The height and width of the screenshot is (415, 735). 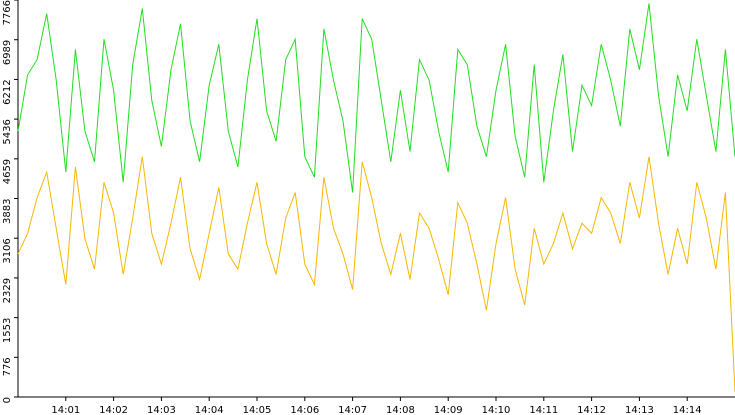 I want to click on y-tick-label: 6212, so click(x=7, y=91).